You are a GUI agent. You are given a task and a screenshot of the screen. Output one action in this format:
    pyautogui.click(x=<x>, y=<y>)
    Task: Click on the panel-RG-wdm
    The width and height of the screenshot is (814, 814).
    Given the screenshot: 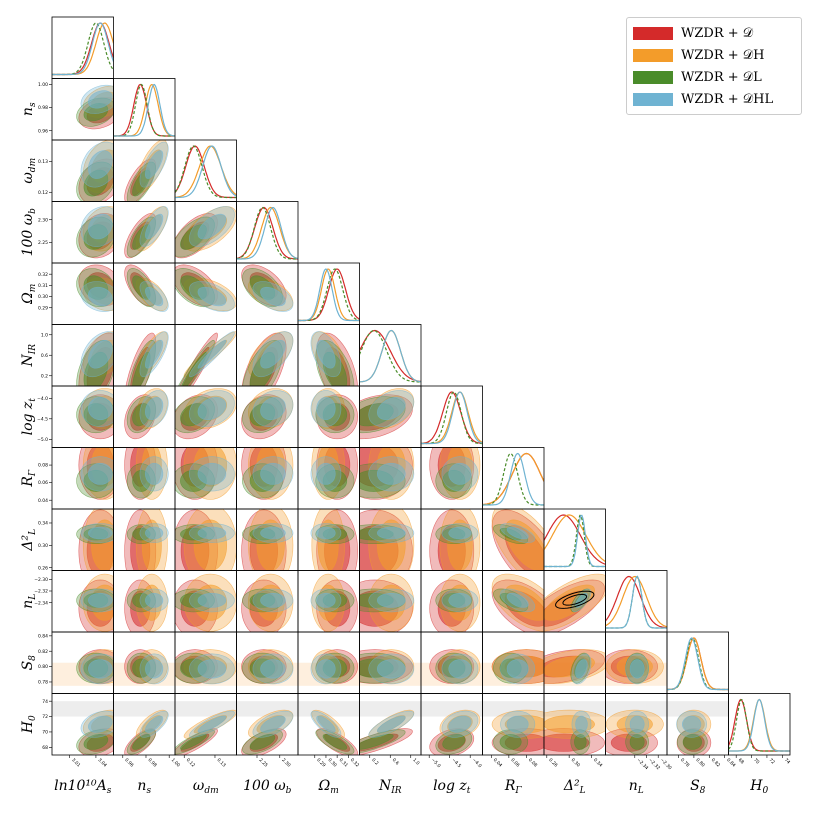 What is the action you would take?
    pyautogui.click(x=206, y=473)
    